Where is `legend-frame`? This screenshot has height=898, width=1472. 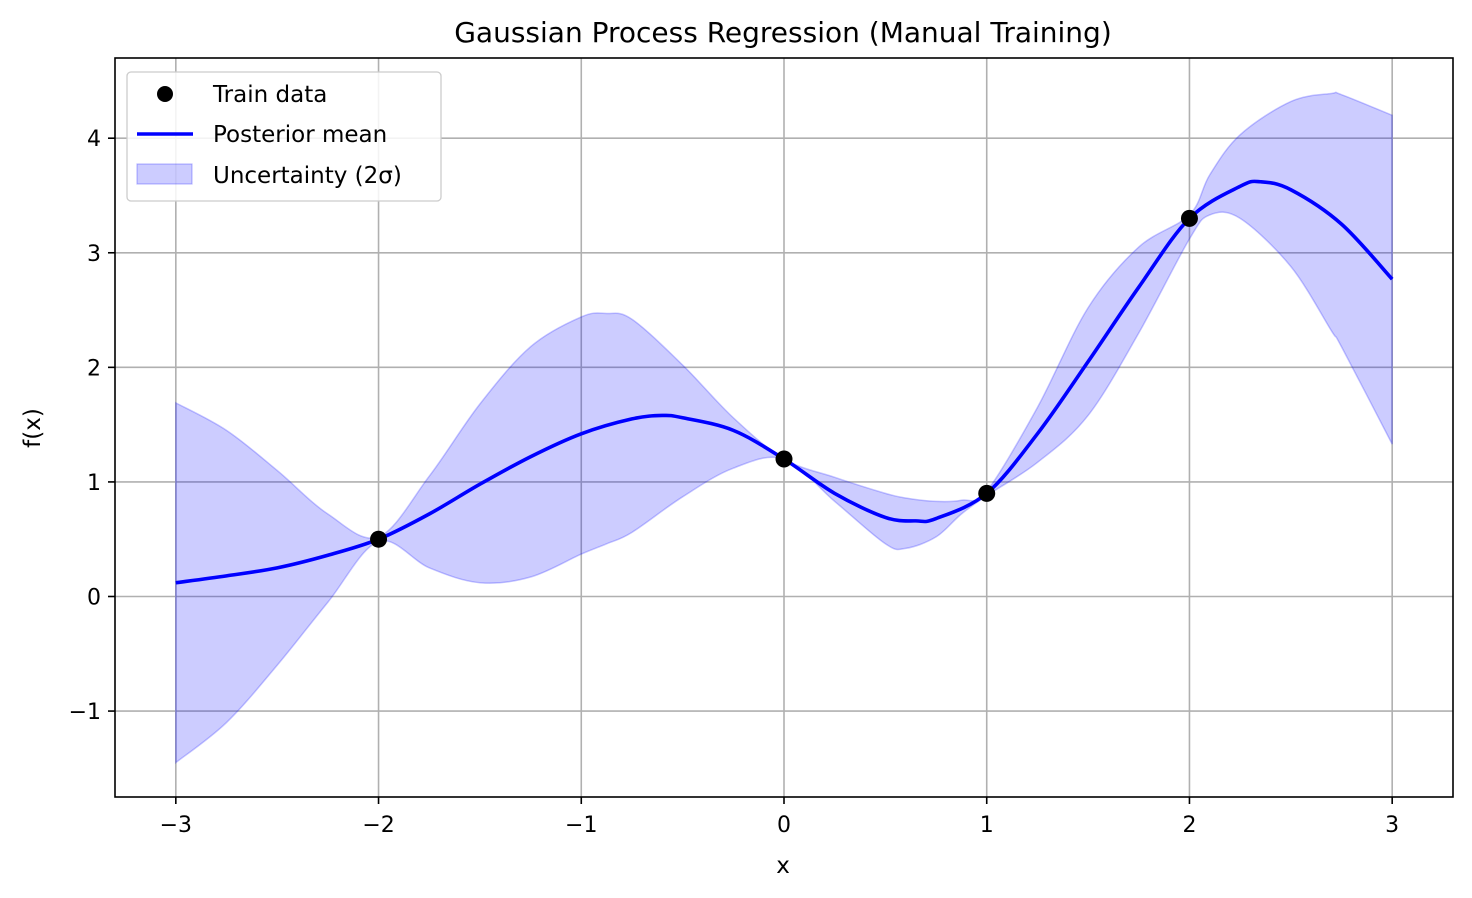
legend-frame is located at coordinates (284, 136).